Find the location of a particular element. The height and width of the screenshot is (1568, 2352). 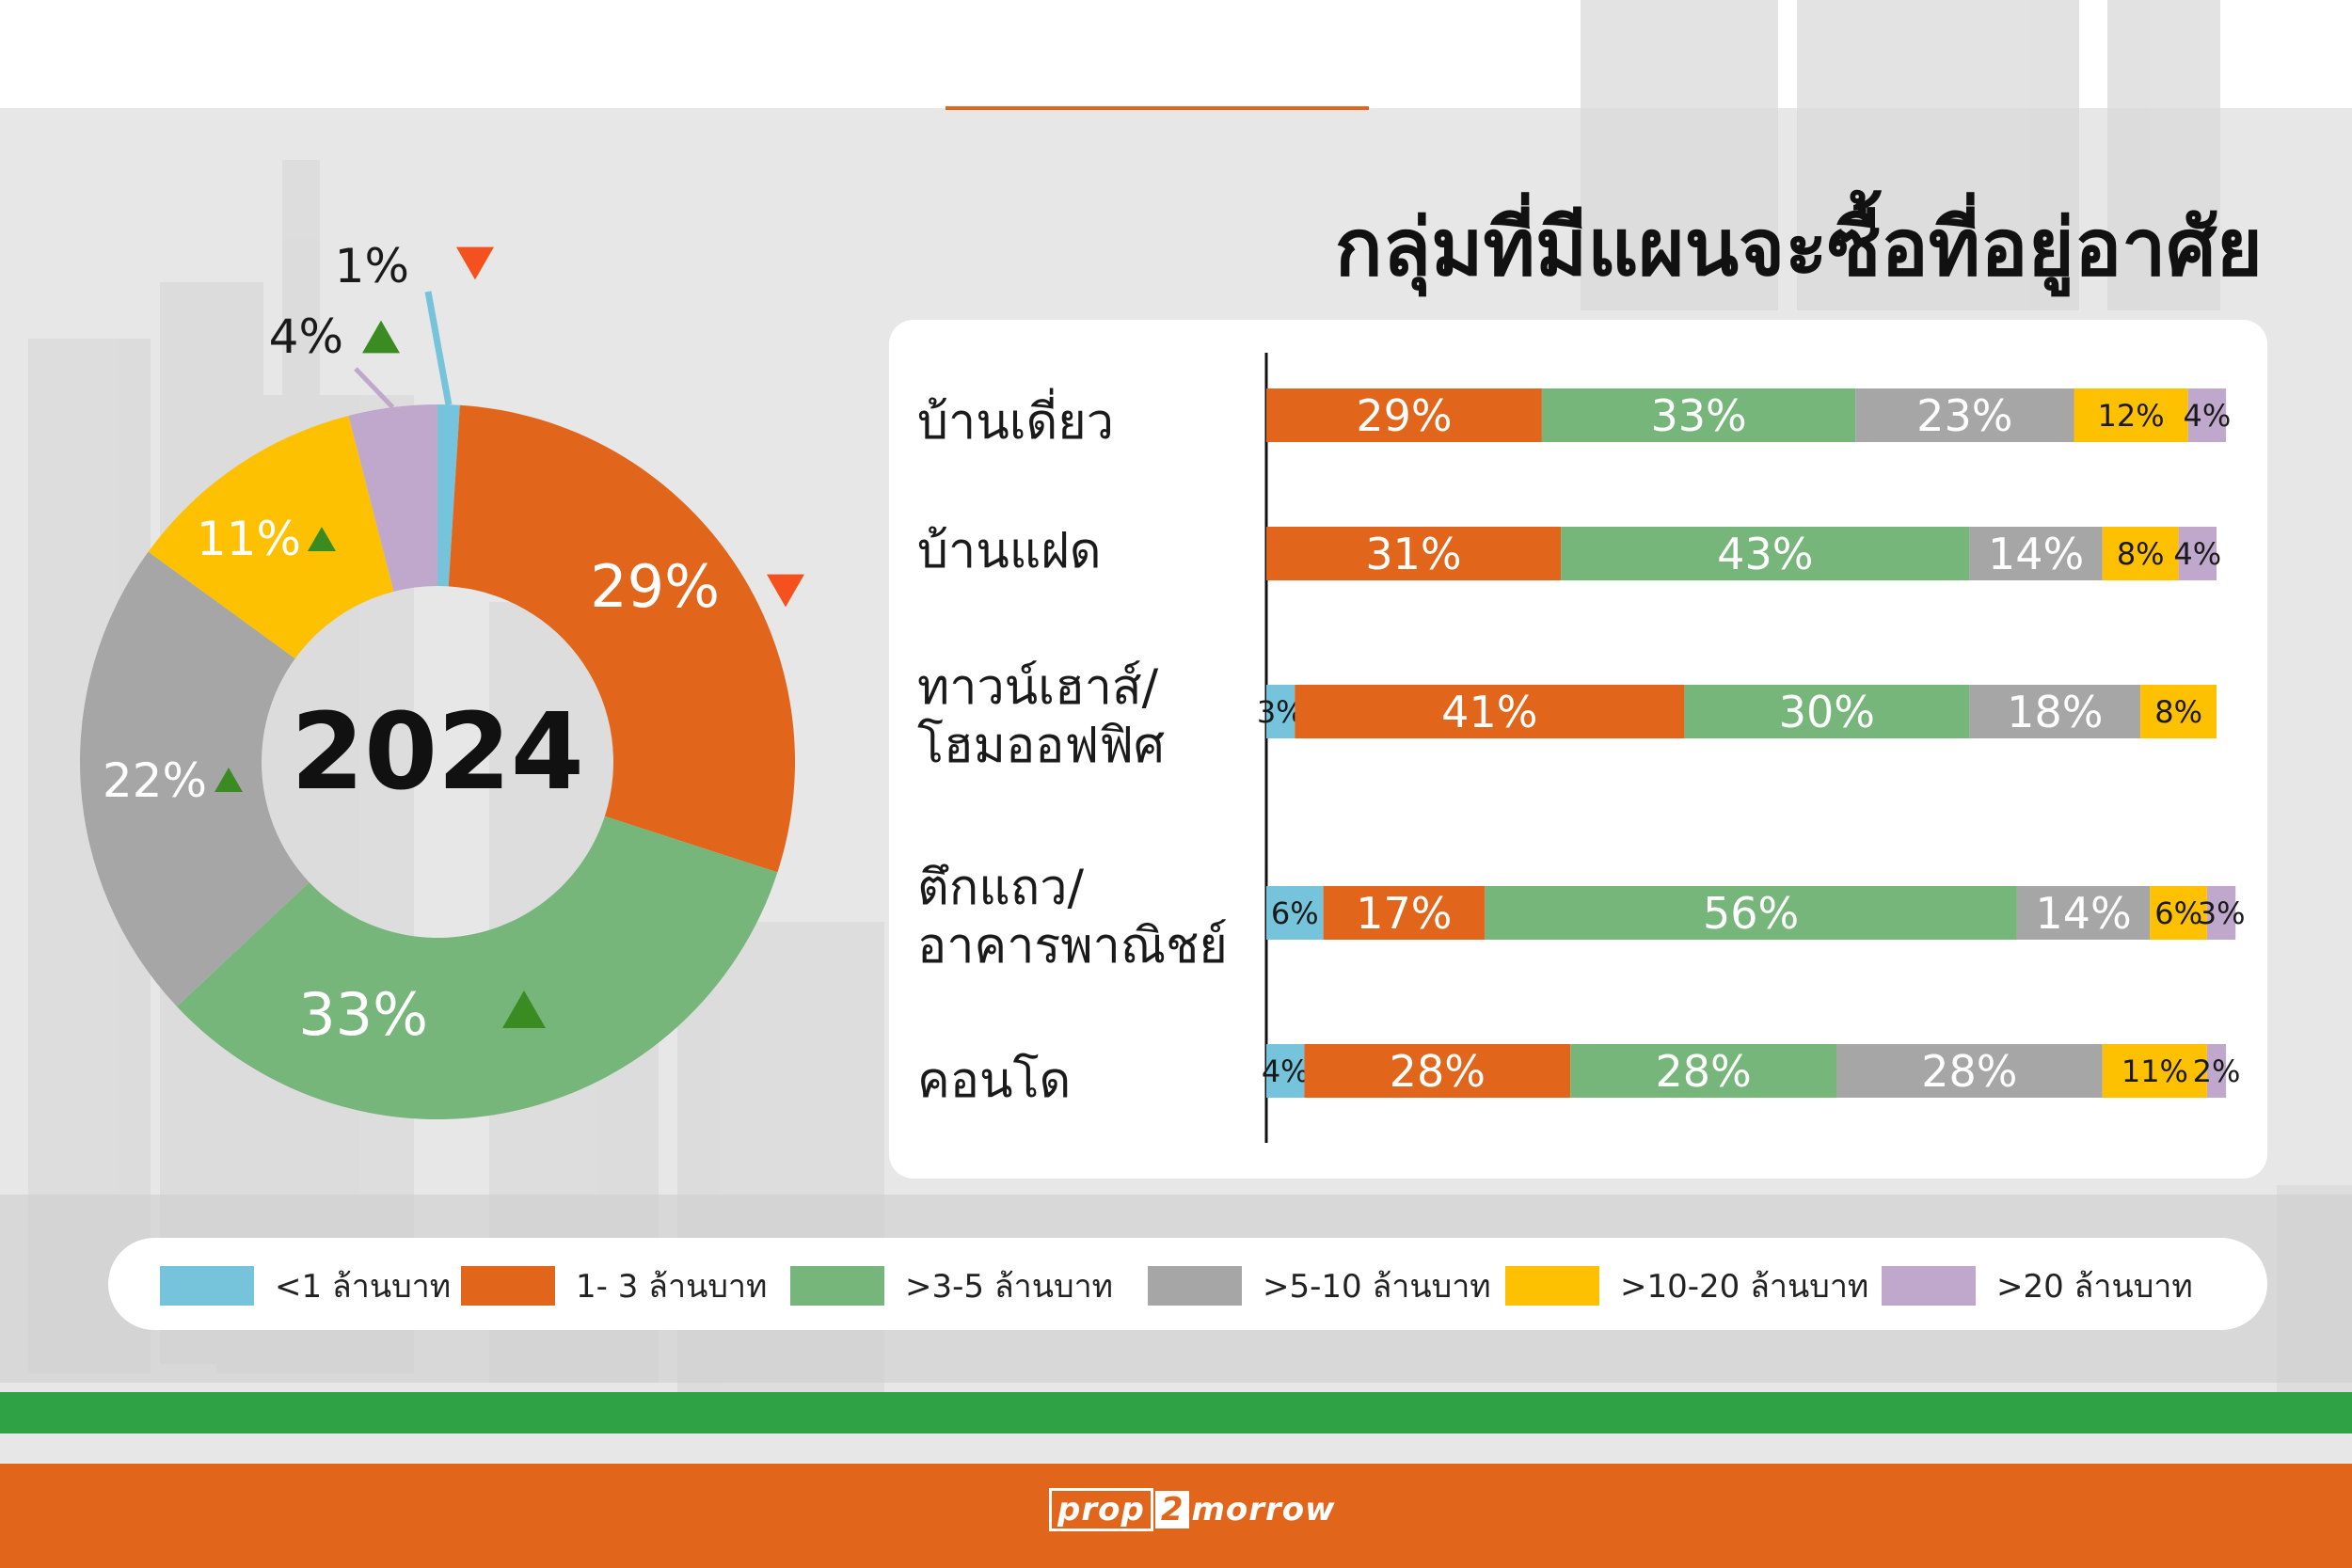

legend-label: >5-10 ล้านบาท is located at coordinates (1377, 1287).